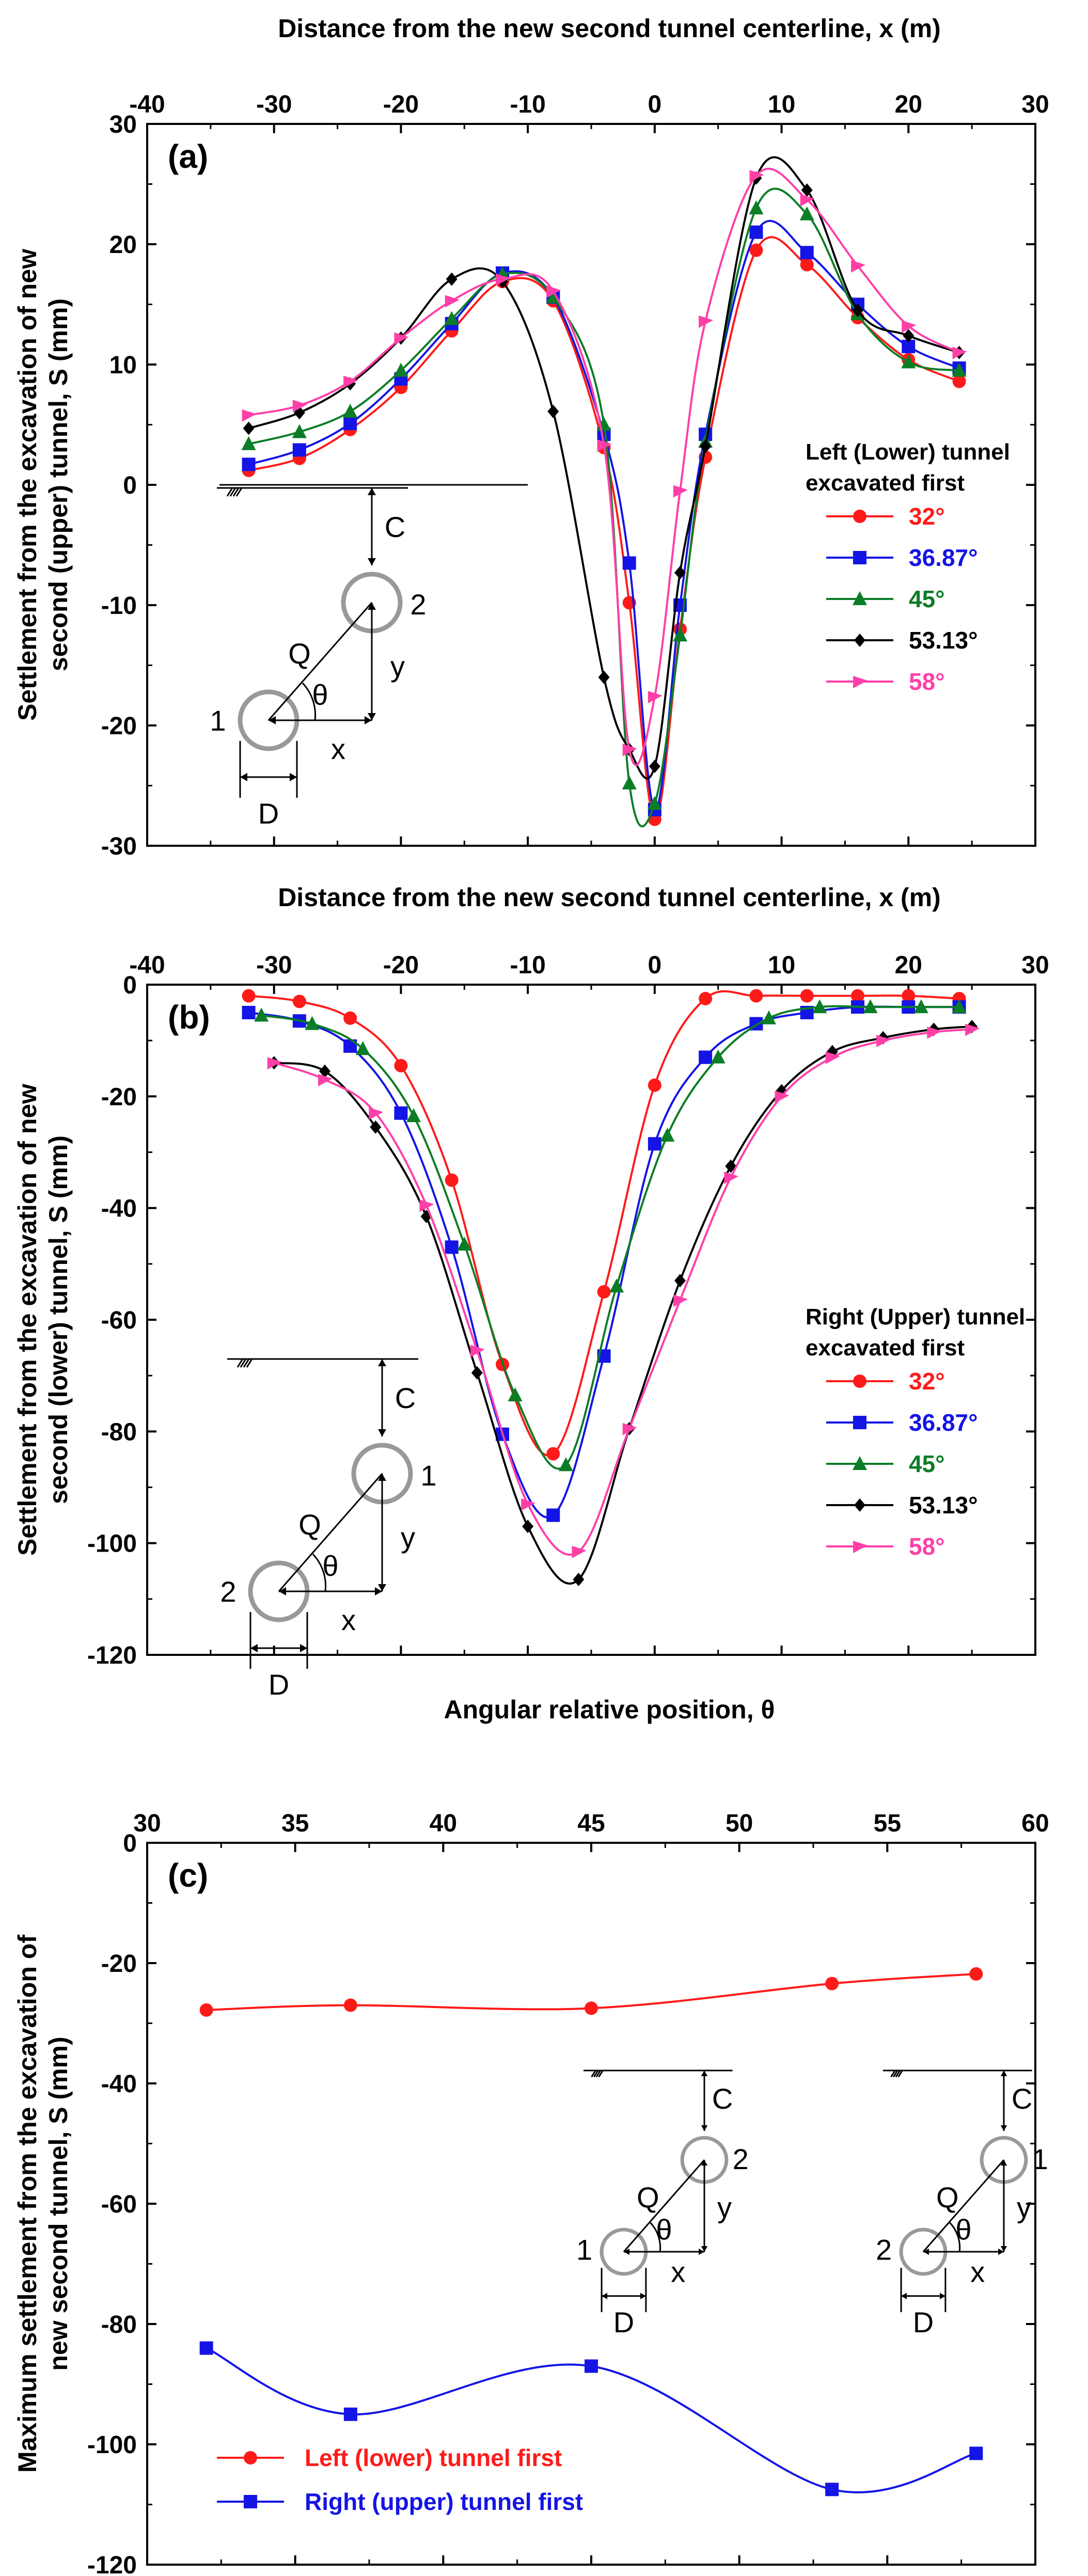 The image size is (1088, 2576). What do you see at coordinates (909, 965) in the screenshot?
I see `x-tick-label: 20` at bounding box center [909, 965].